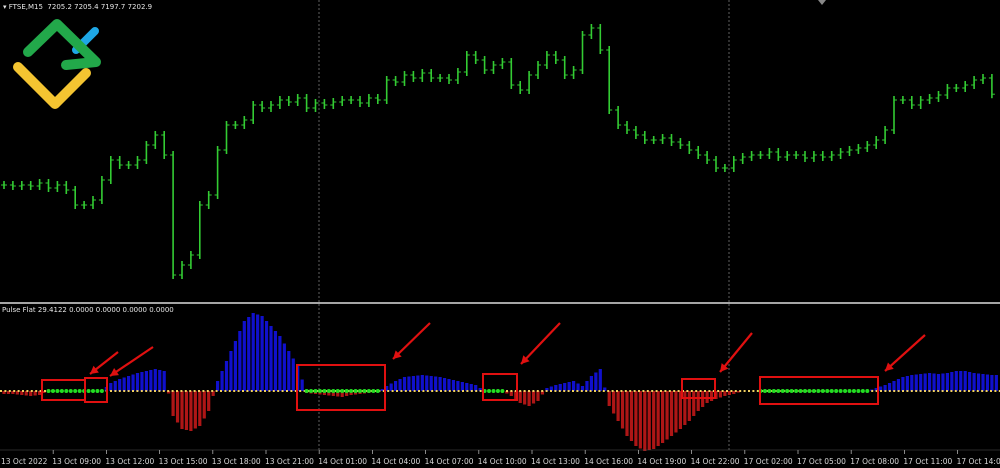 The image size is (1000, 468). What do you see at coordinates (129, 461) in the screenshot?
I see `time-tick-label: 13 Oct 12:00` at bounding box center [129, 461].